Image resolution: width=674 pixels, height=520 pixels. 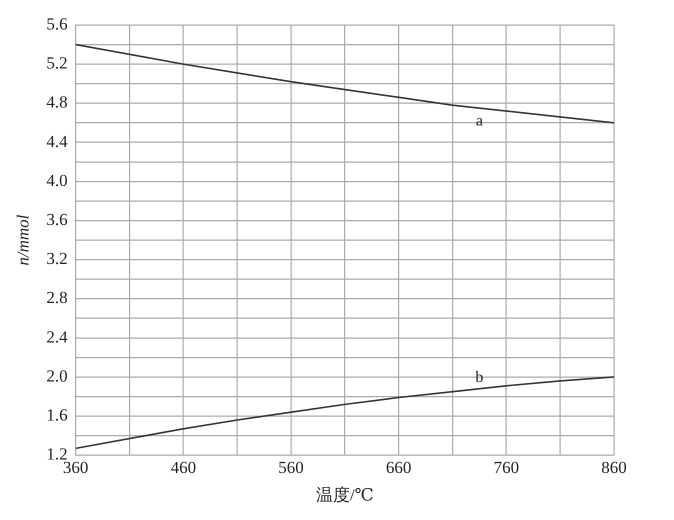 I want to click on x-tick-label: 560, so click(x=291, y=467).